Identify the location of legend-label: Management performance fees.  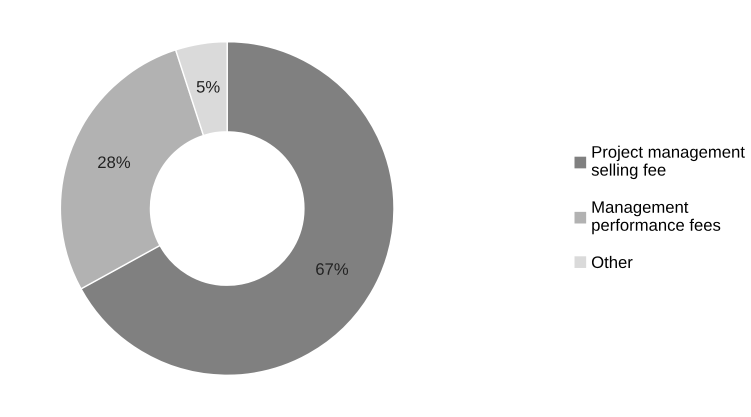
(656, 217).